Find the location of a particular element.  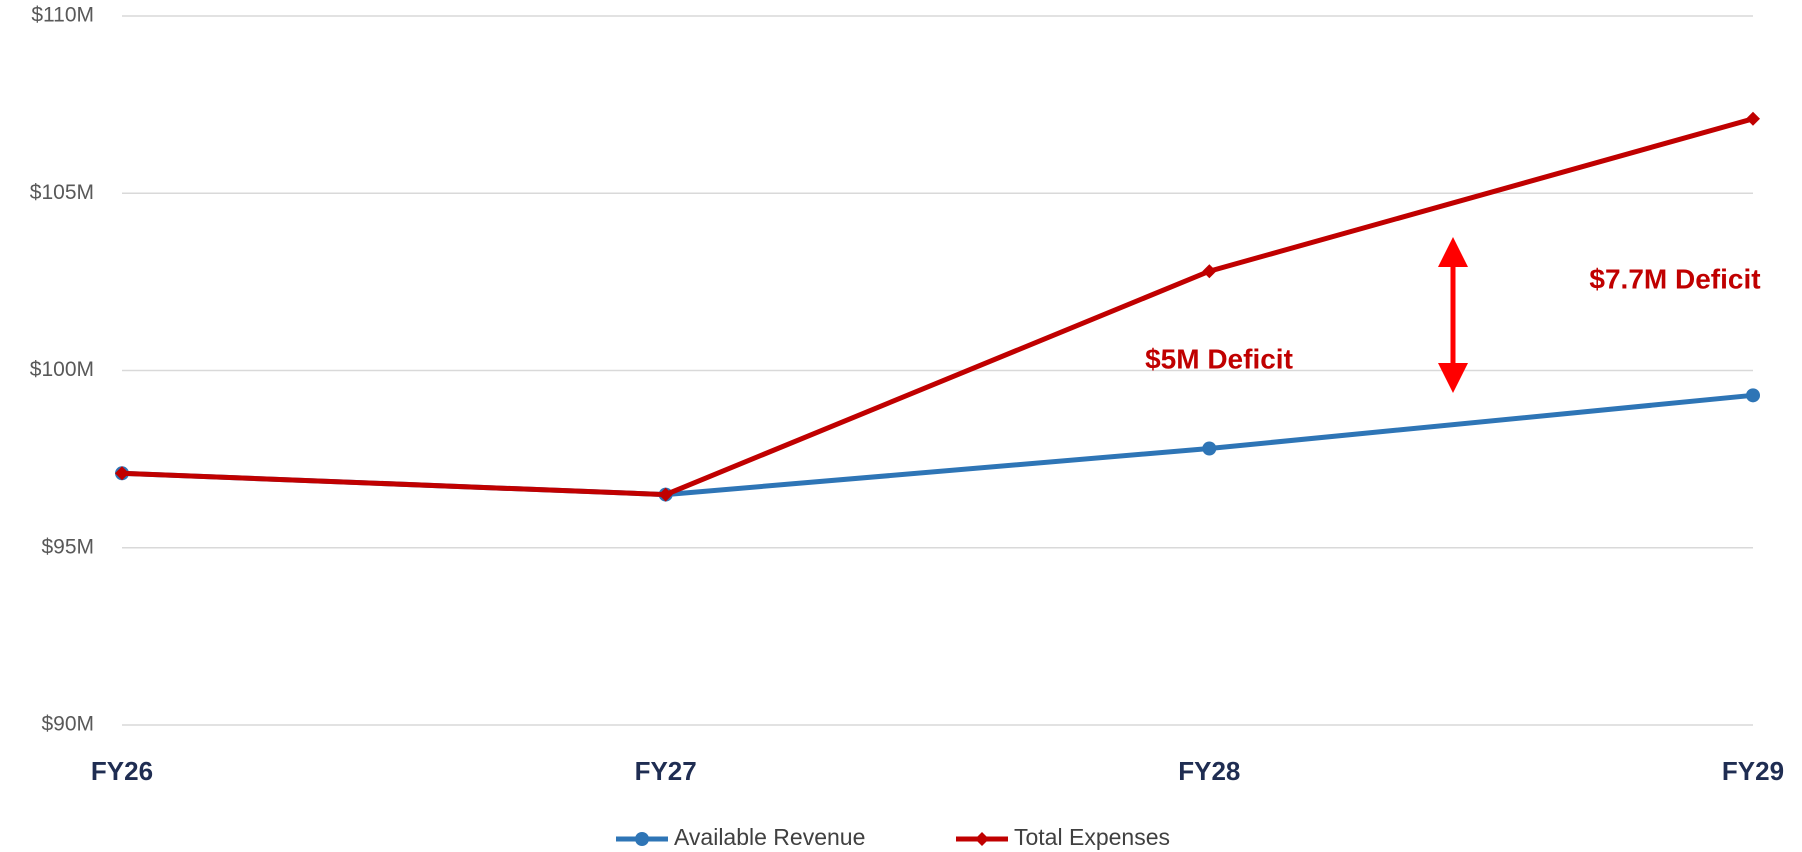

x-tick-label: FY29 is located at coordinates (1753, 771).